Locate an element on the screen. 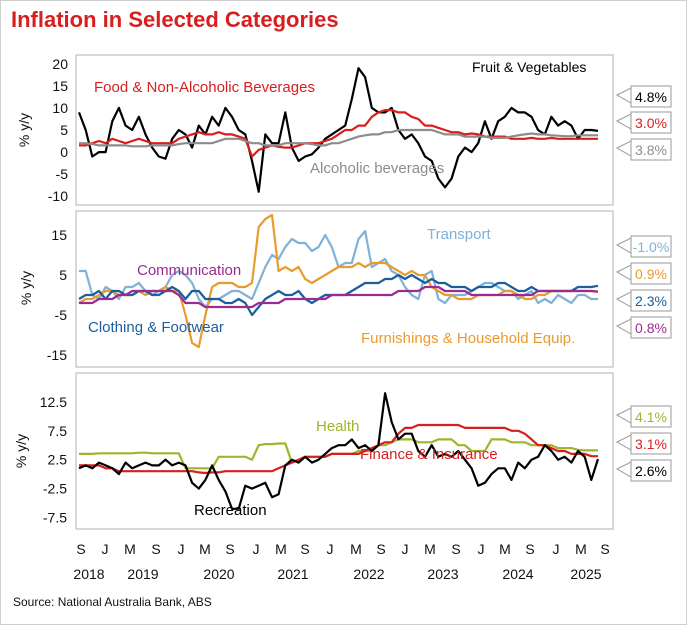  x-tick-1-j: J is located at coordinates (105, 549).